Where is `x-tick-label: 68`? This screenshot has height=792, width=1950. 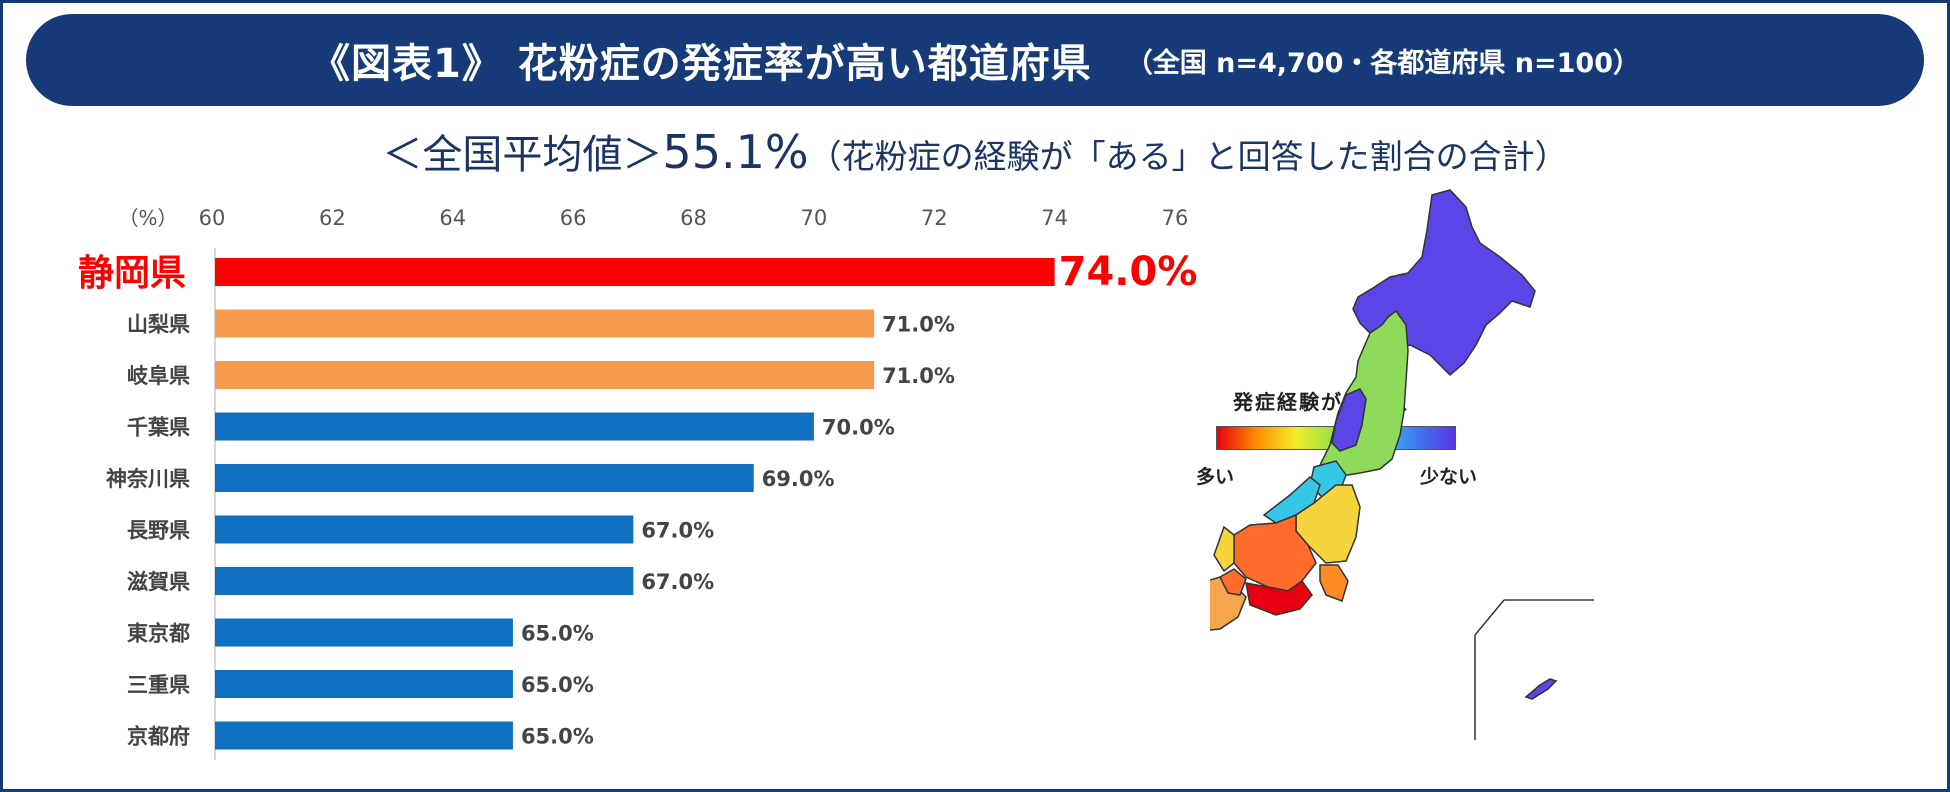 x-tick-label: 68 is located at coordinates (693, 218).